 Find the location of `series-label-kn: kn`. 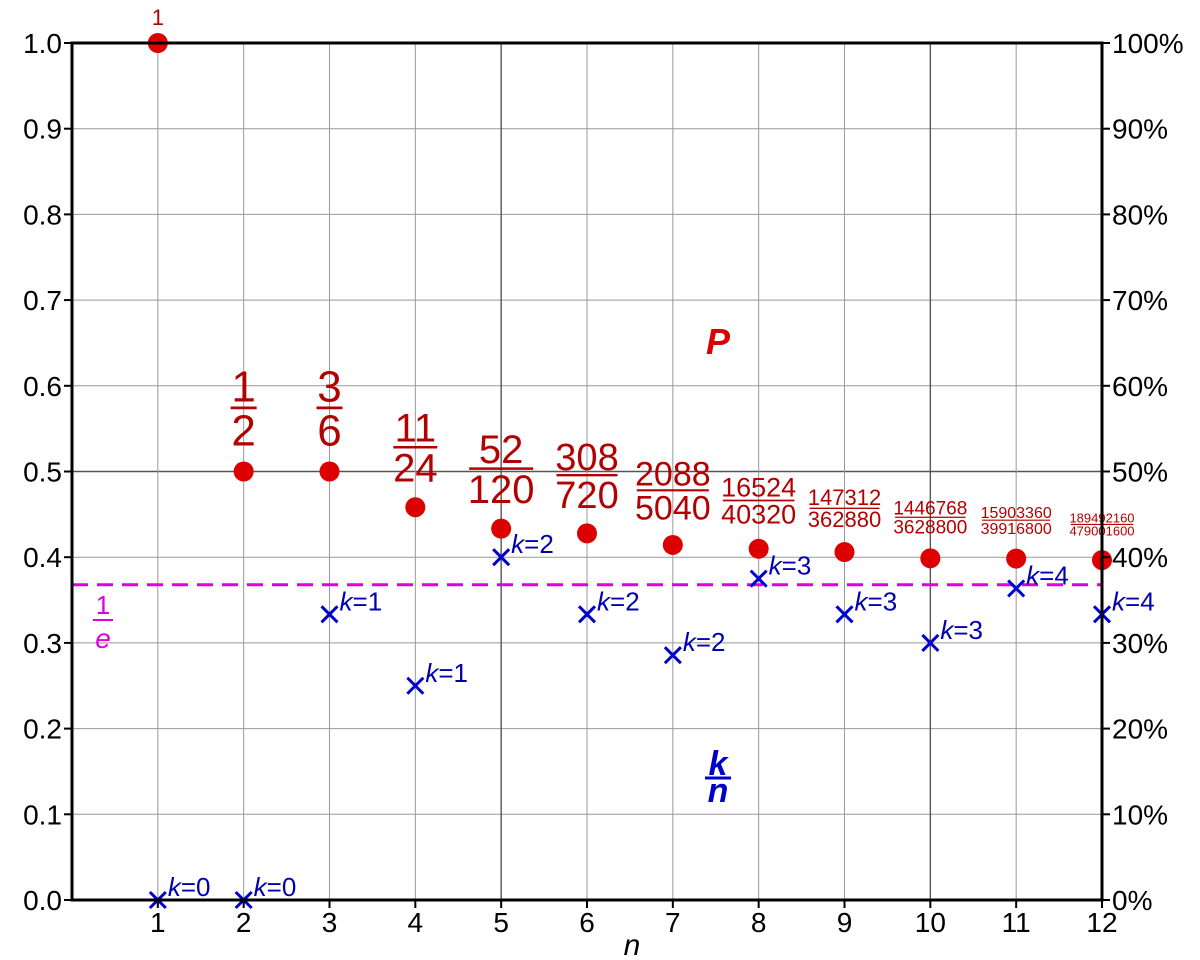

series-label-kn: kn is located at coordinates (718, 777).